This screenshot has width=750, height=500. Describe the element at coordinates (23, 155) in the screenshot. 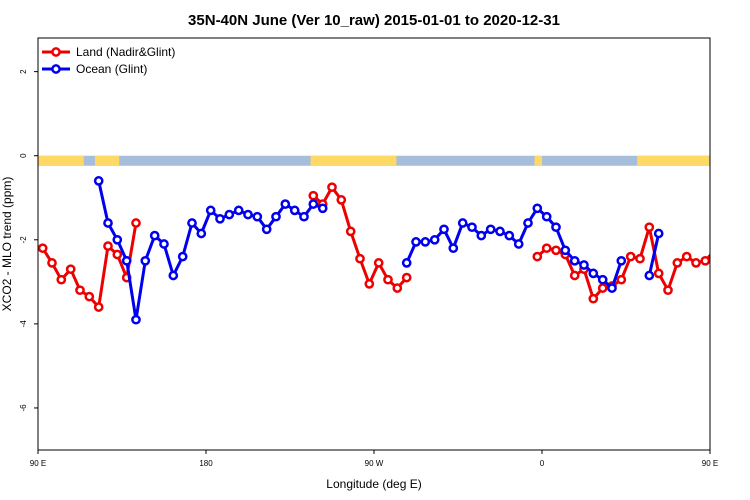

I see `y-tick-label: 0` at that location.